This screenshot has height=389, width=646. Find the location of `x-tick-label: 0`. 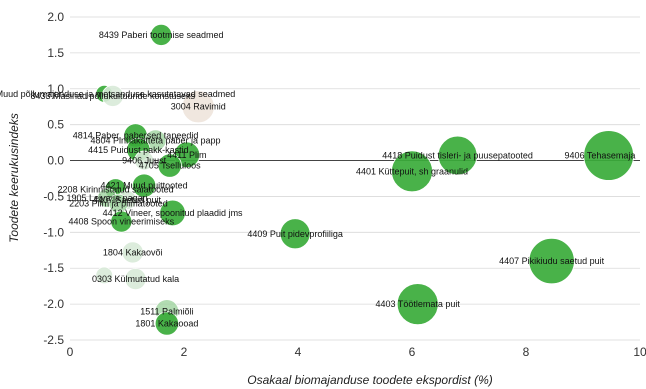

x-tick-label: 0 is located at coordinates (70, 352).